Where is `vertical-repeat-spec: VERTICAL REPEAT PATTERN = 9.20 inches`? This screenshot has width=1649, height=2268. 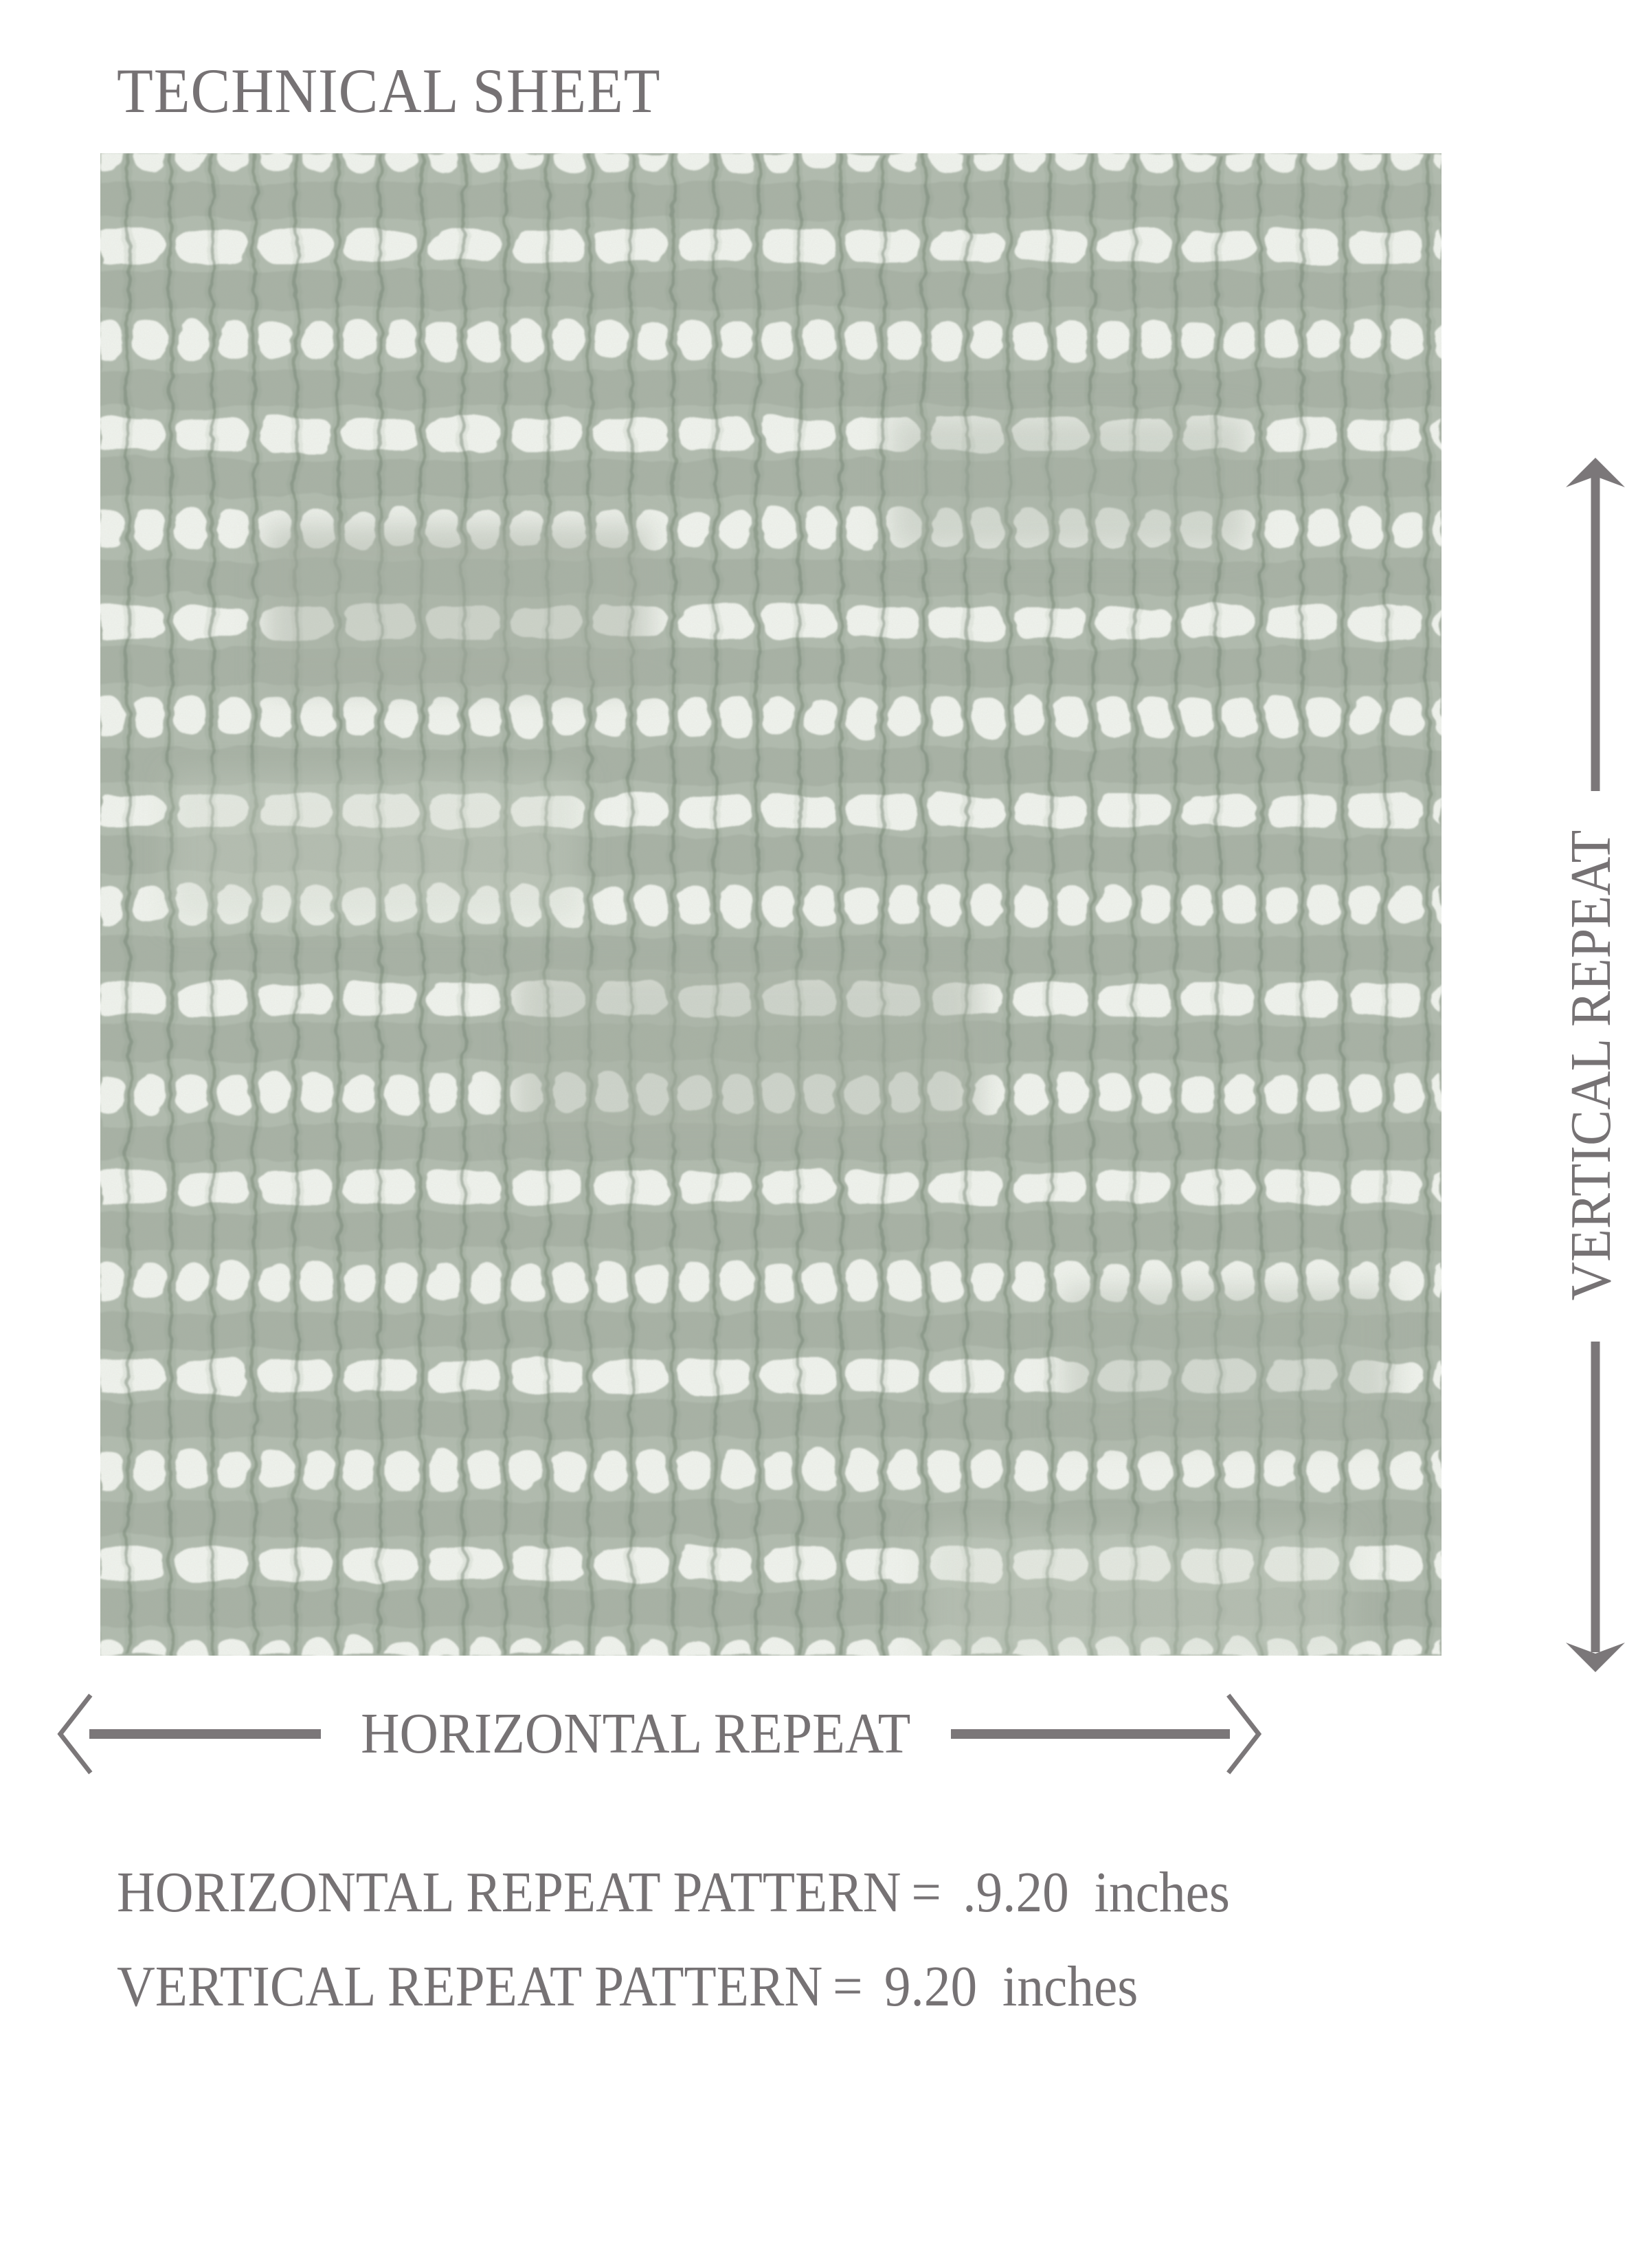
vertical-repeat-spec: VERTICAL REPEAT PATTERN = 9.20 inches is located at coordinates (627, 1987).